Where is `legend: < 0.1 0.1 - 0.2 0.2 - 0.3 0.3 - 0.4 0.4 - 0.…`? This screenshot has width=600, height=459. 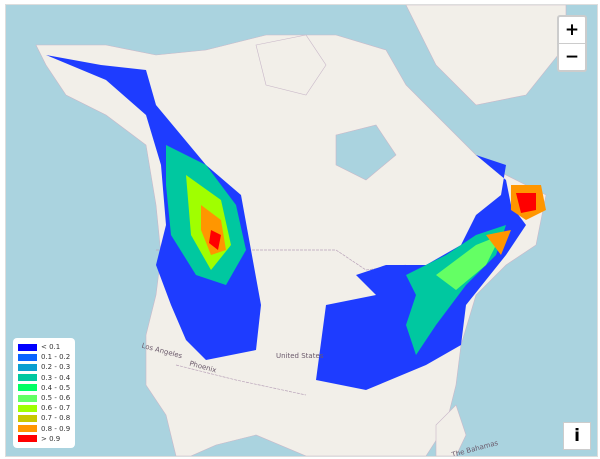
legend: < 0.1 0.1 - 0.2 0.2 - 0.3 0.3 - 0.4 0.4 - 0.… is located at coordinates (44, 393).